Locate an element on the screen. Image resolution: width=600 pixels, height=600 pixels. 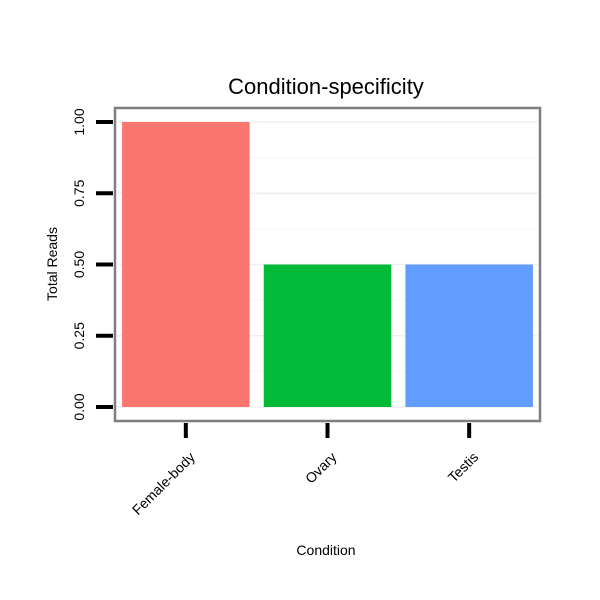
x-axis-label: Condition is located at coordinates (325, 550).